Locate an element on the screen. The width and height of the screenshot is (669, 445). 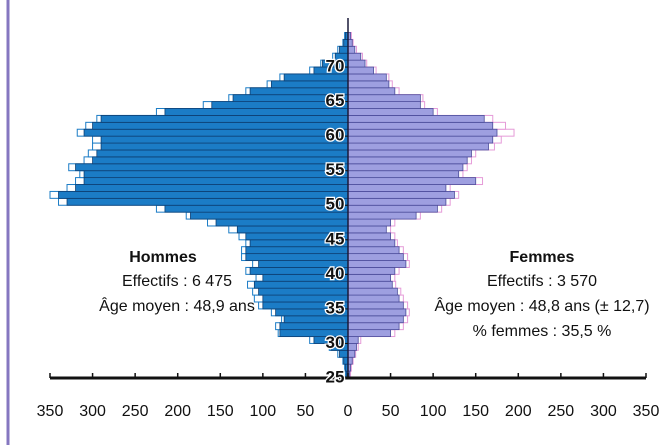
y-tick-label: 25 is located at coordinates (335, 376).